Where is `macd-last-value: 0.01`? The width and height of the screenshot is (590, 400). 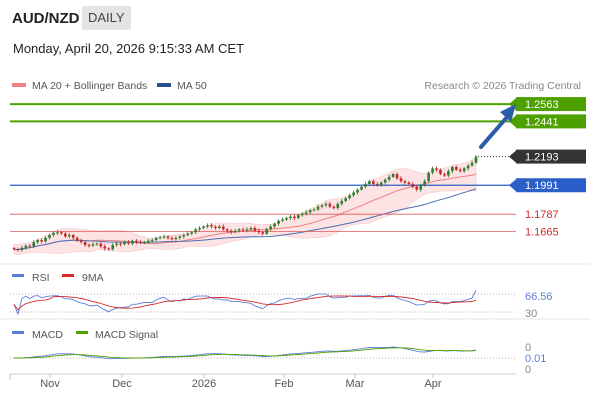
macd-last-value: 0.01 is located at coordinates (535, 359).